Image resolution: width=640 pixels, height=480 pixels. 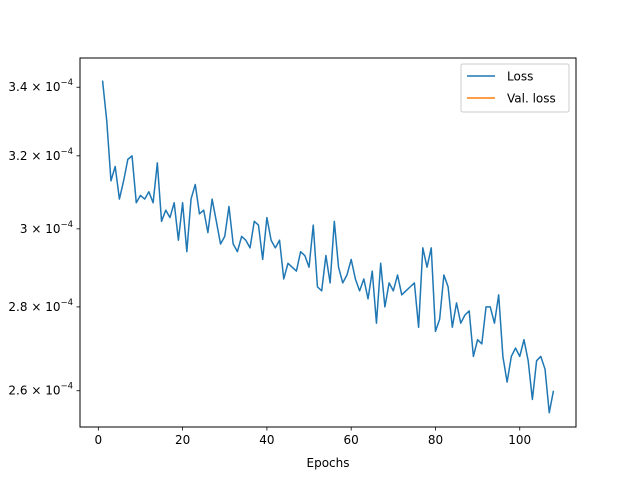 I want to click on x-tick-label: 40, so click(x=266, y=440).